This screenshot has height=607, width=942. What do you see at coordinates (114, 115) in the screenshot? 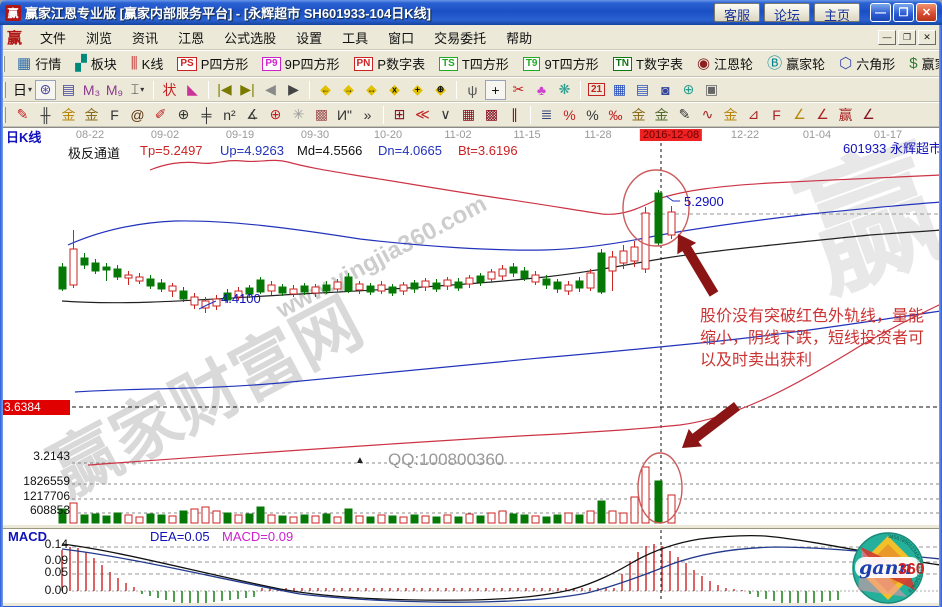
I see `tool-fibonacci: F` at bounding box center [114, 115].